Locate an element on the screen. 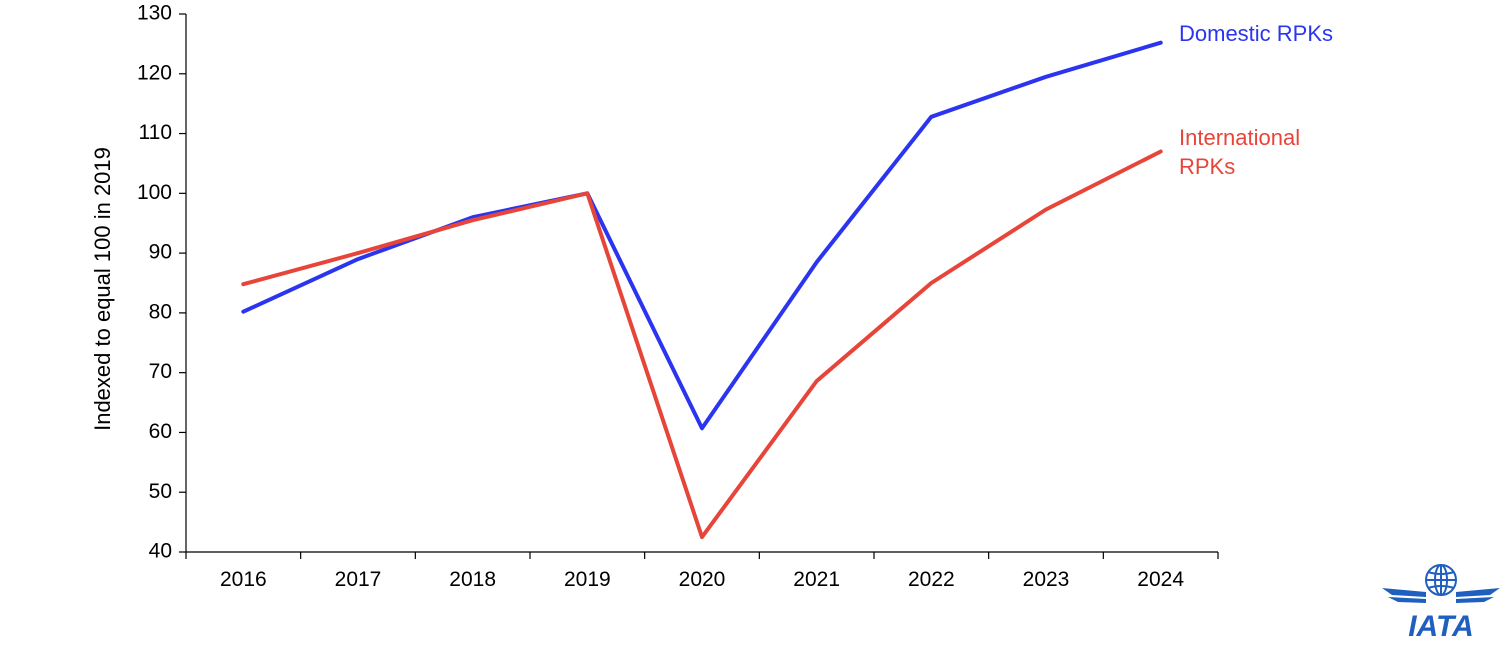 Image resolution: width=1505 pixels, height=645 pixels. y-tick-label: 130 is located at coordinates (154, 13).